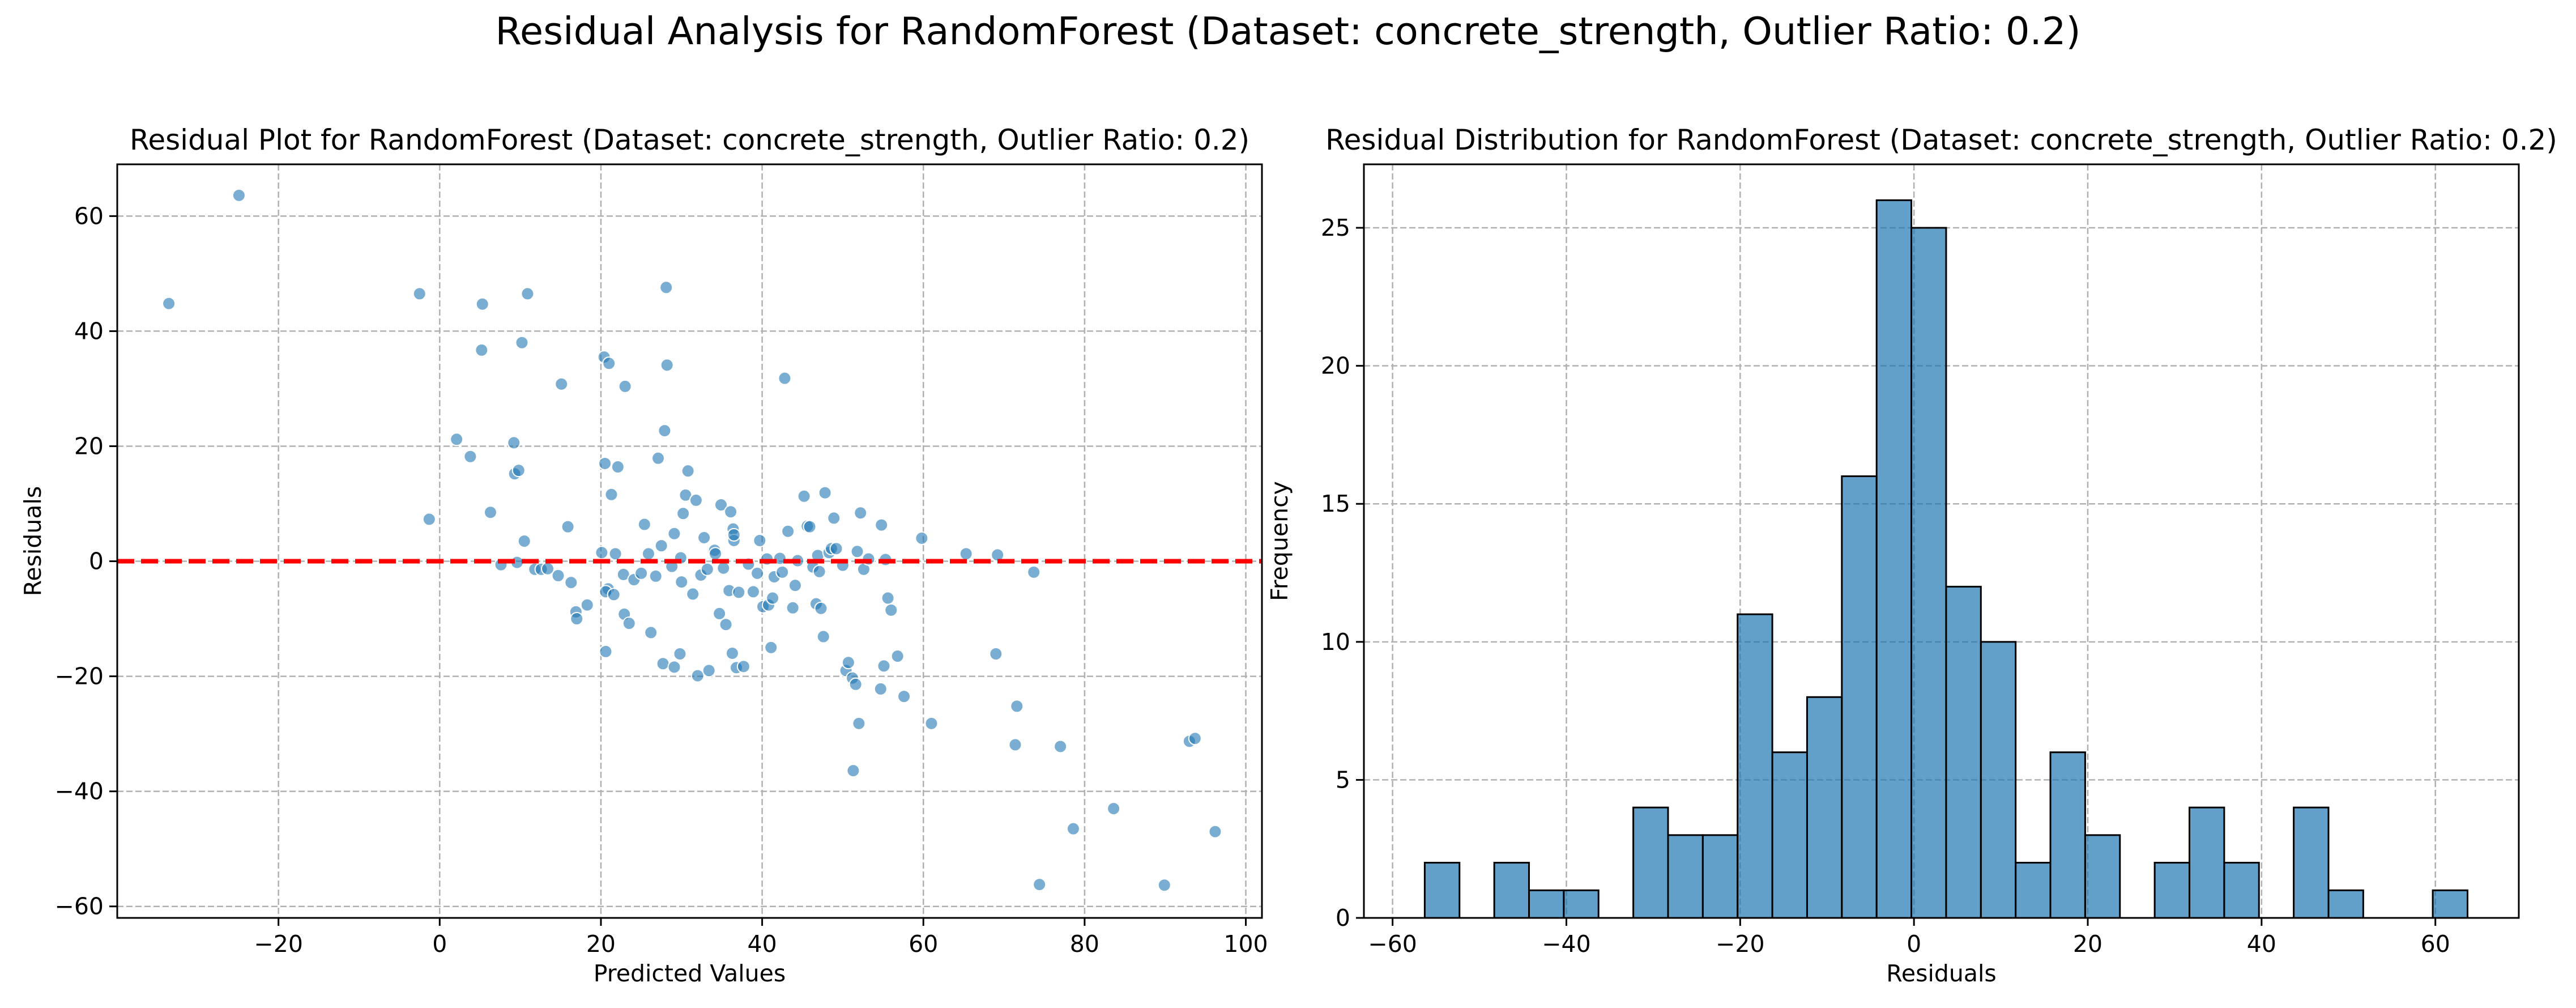 This screenshot has height=1008, width=2576. Describe the element at coordinates (923, 944) in the screenshot. I see `s-x-tick-label: 60` at that location.